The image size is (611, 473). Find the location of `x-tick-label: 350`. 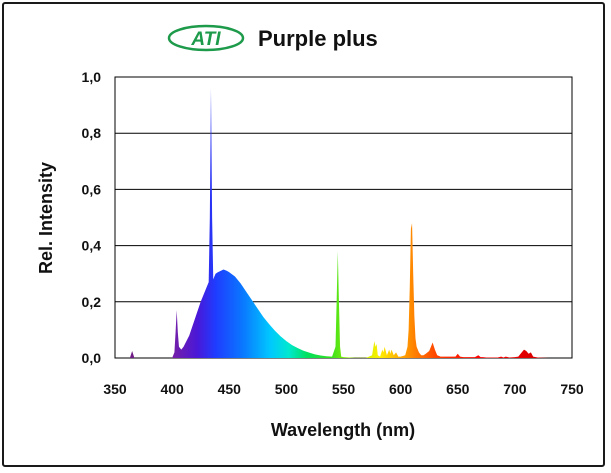

x-tick-label: 350 is located at coordinates (115, 389).